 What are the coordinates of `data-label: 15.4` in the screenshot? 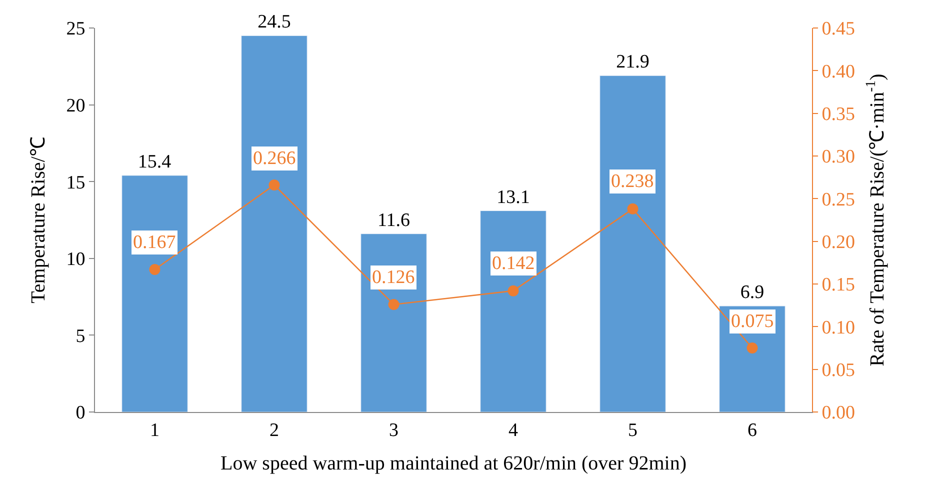 It's located at (155, 161).